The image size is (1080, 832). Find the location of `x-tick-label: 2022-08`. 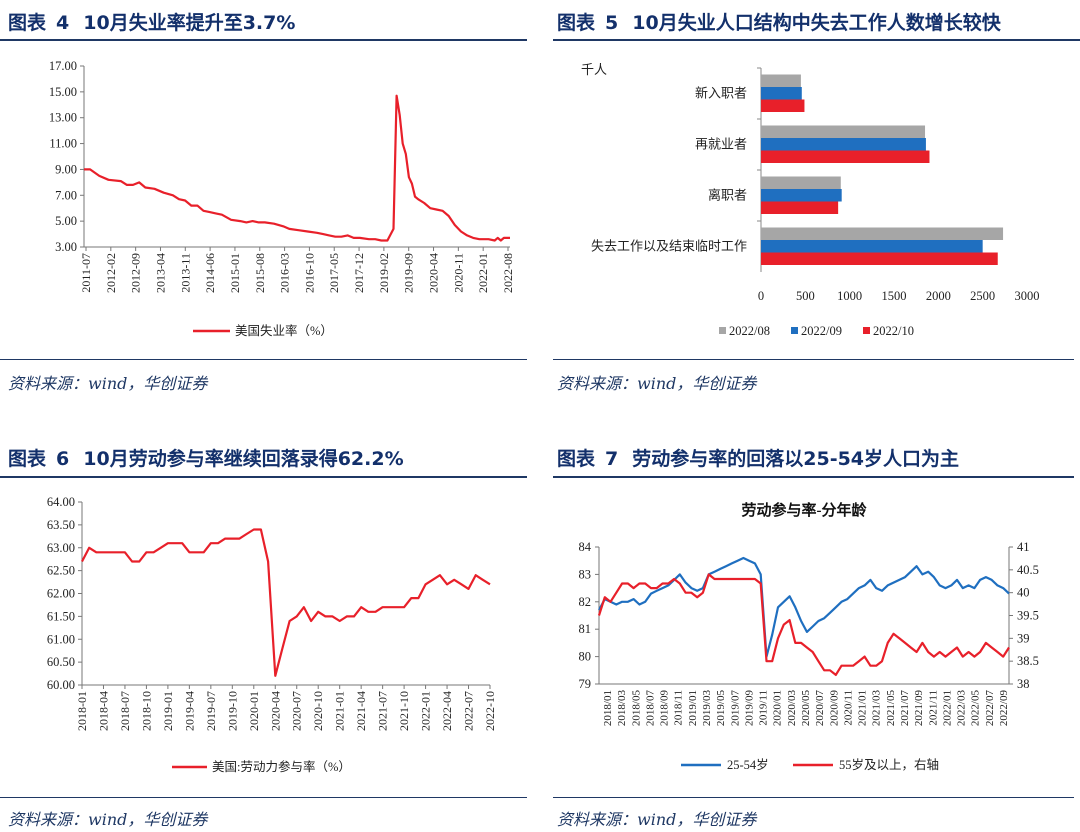

x-tick-label: 2022-08 is located at coordinates (508, 273).